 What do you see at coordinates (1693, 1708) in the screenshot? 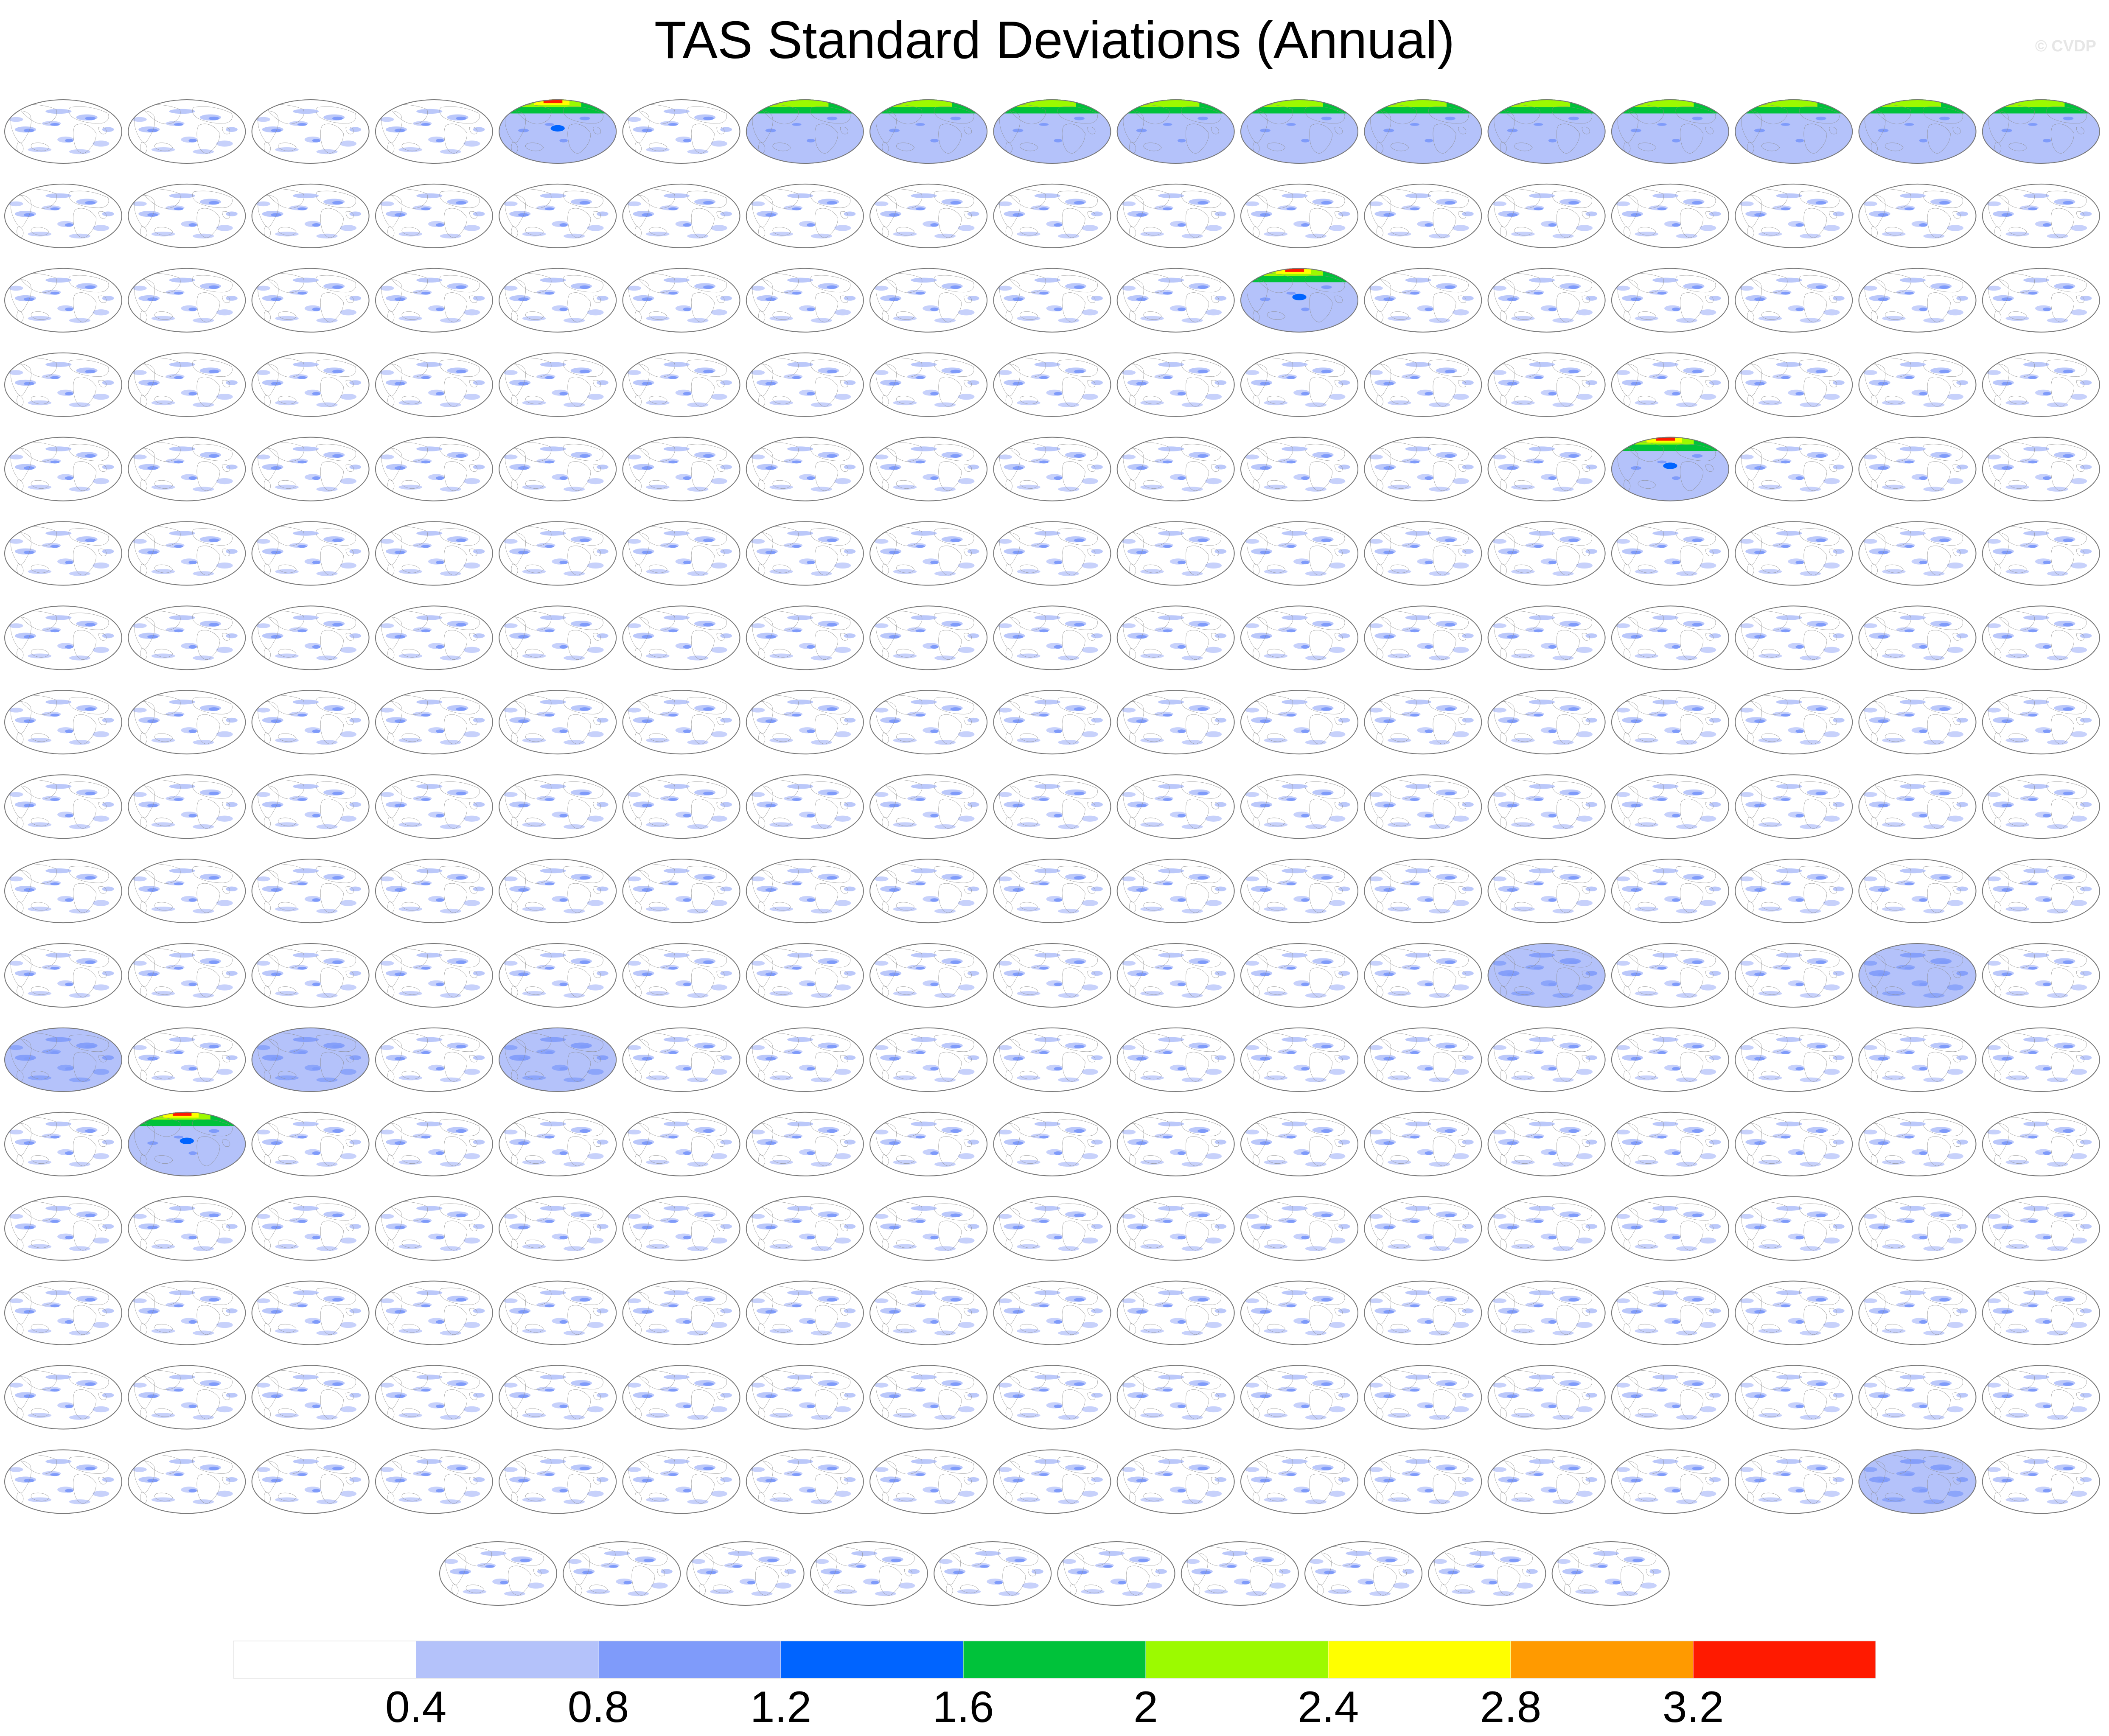
I see `colorbar-tick-label: 3.2` at bounding box center [1693, 1708].